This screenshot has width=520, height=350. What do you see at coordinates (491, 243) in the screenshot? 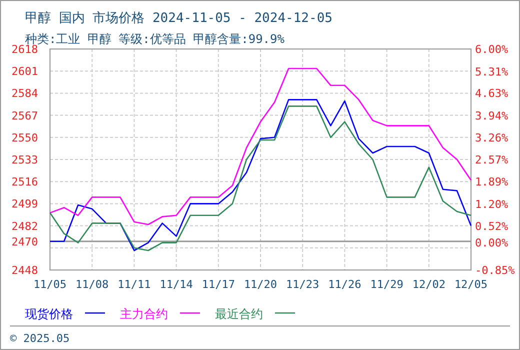
I see `y2-tick-label: 0.00%` at bounding box center [491, 243].